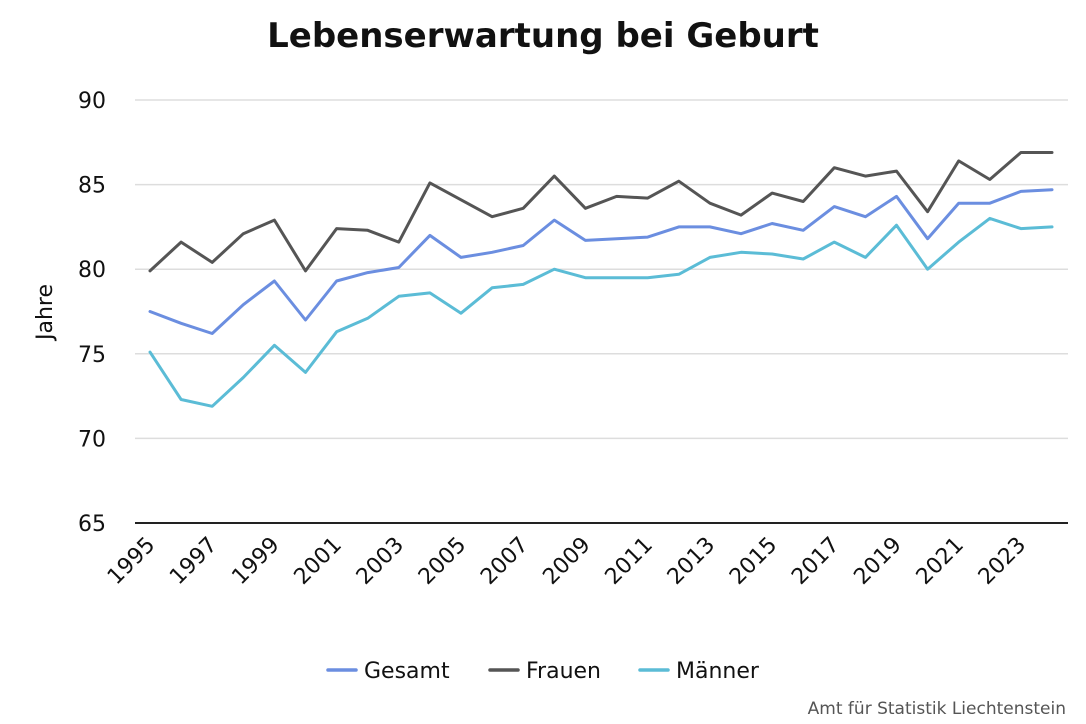 This screenshot has width=1086, height=724. What do you see at coordinates (92, 313) in the screenshot?
I see `y-tick-labels: 65 70 75 80 85 90` at bounding box center [92, 313].